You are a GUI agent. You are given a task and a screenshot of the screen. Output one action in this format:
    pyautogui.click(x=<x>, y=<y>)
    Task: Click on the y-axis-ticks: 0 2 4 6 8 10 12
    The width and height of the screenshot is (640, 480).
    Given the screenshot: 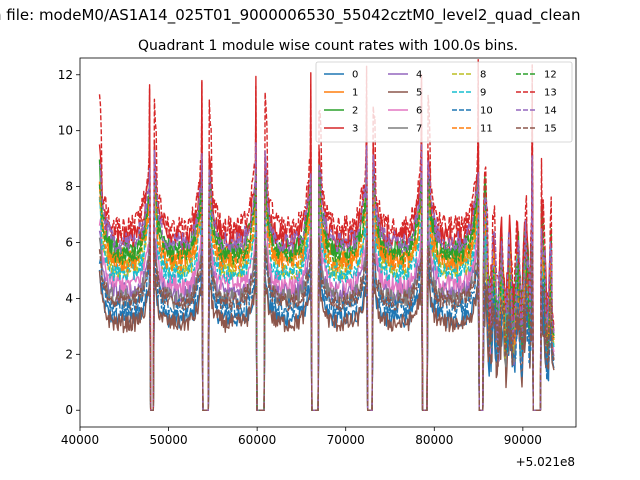 What is the action you would take?
    pyautogui.click(x=69, y=242)
    